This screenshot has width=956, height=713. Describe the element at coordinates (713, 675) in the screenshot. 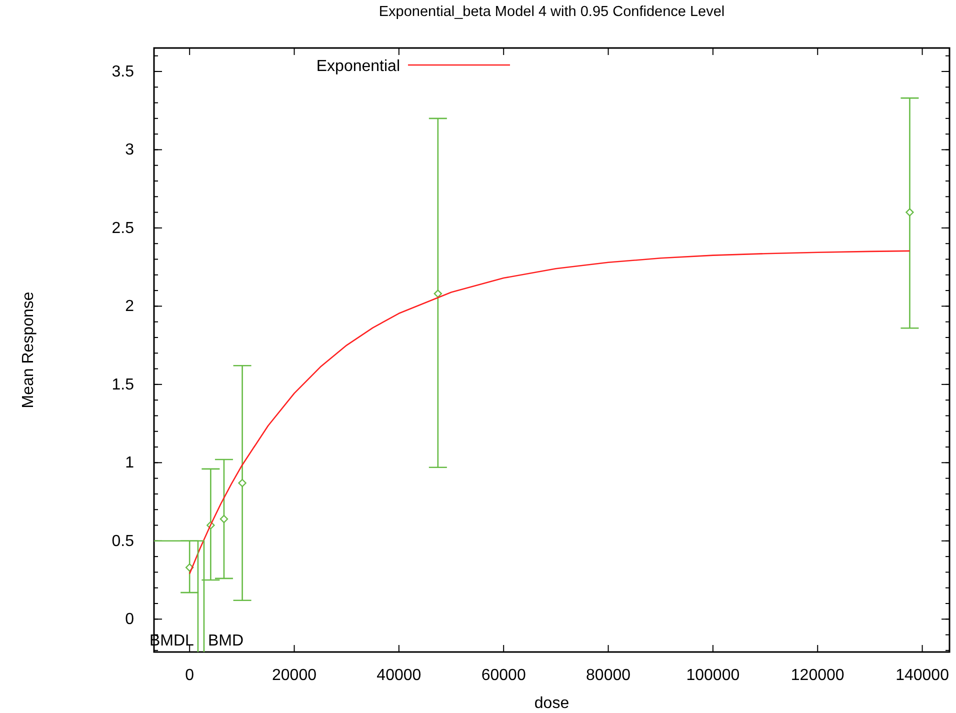

I see `x-tick-label: 100000` at that location.